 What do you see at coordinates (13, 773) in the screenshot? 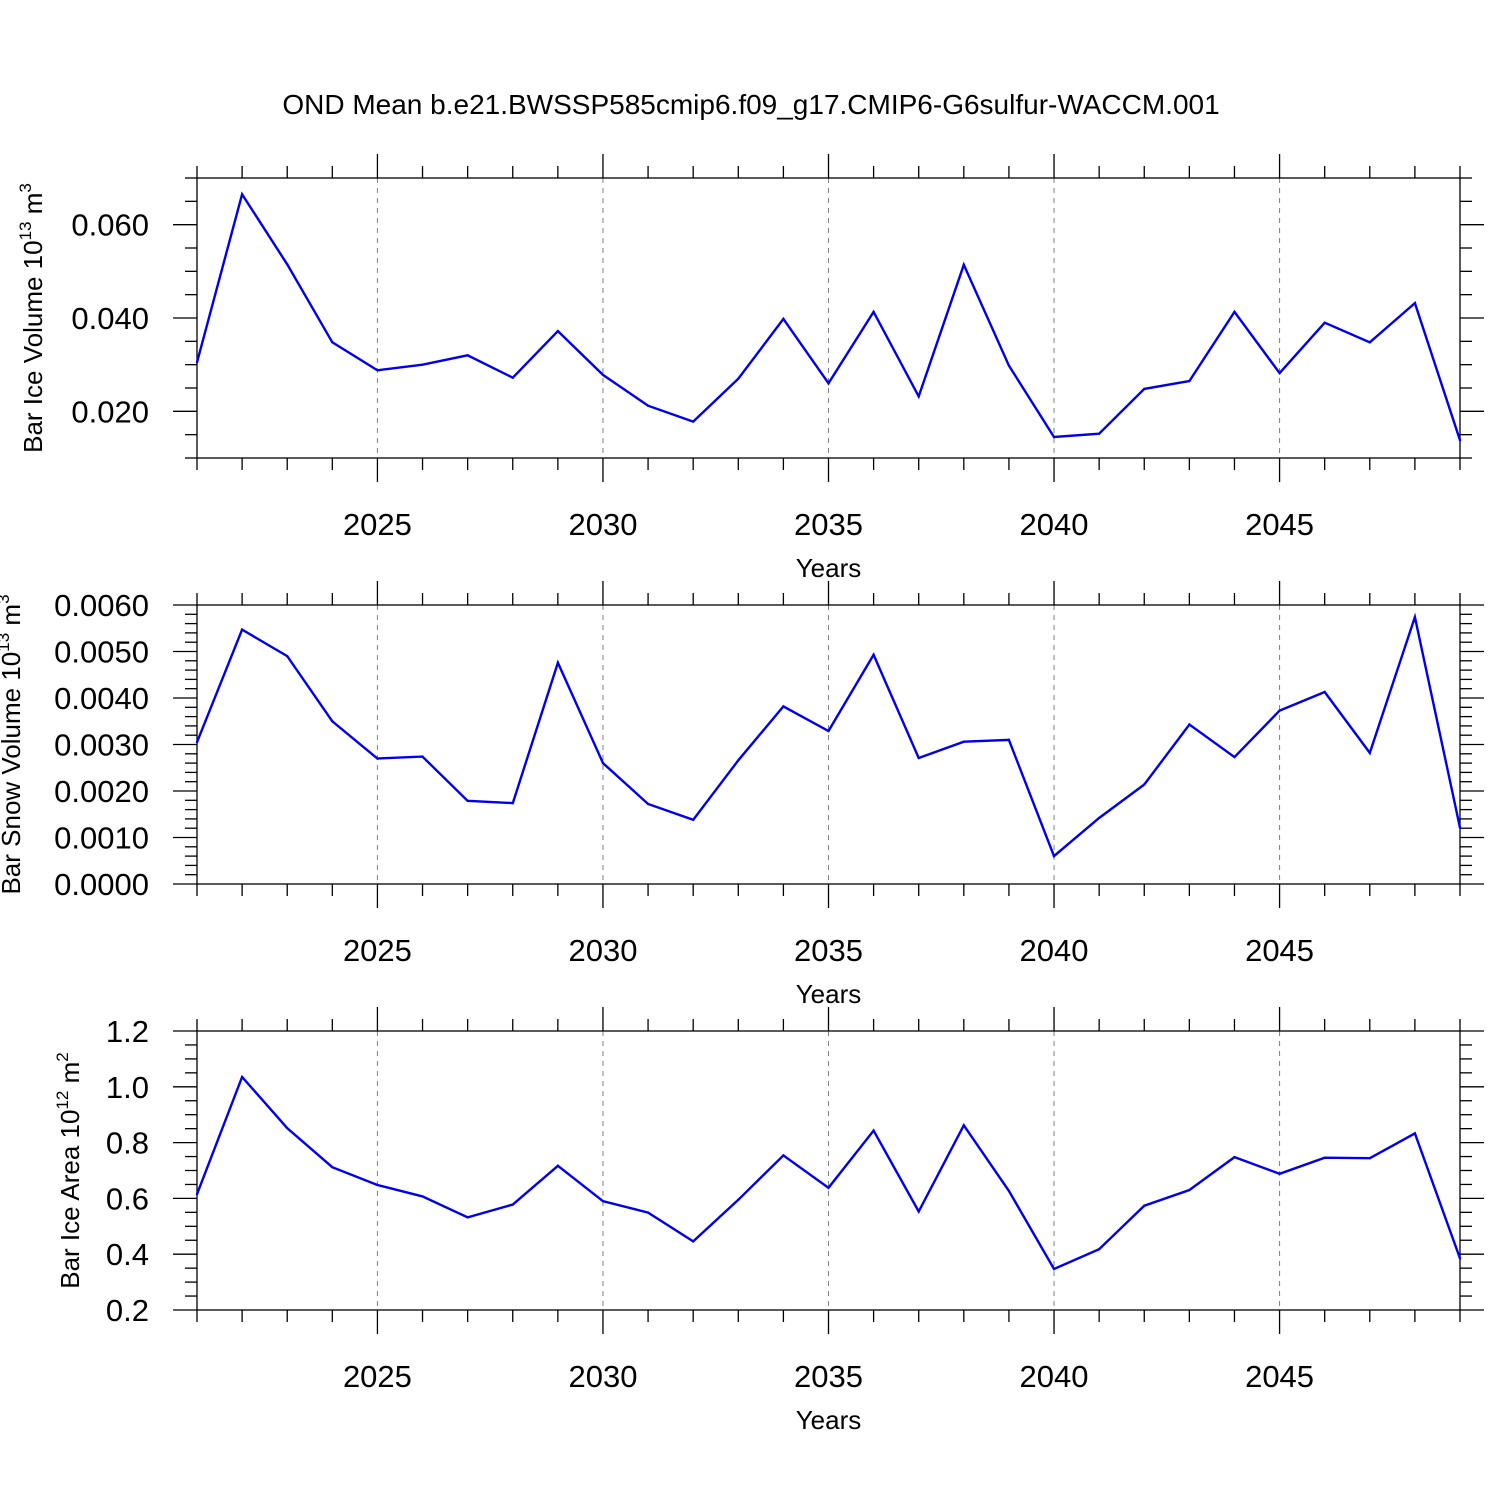
I see `y-axis-title-main: Bar Snow Volume 10` at bounding box center [13, 773].